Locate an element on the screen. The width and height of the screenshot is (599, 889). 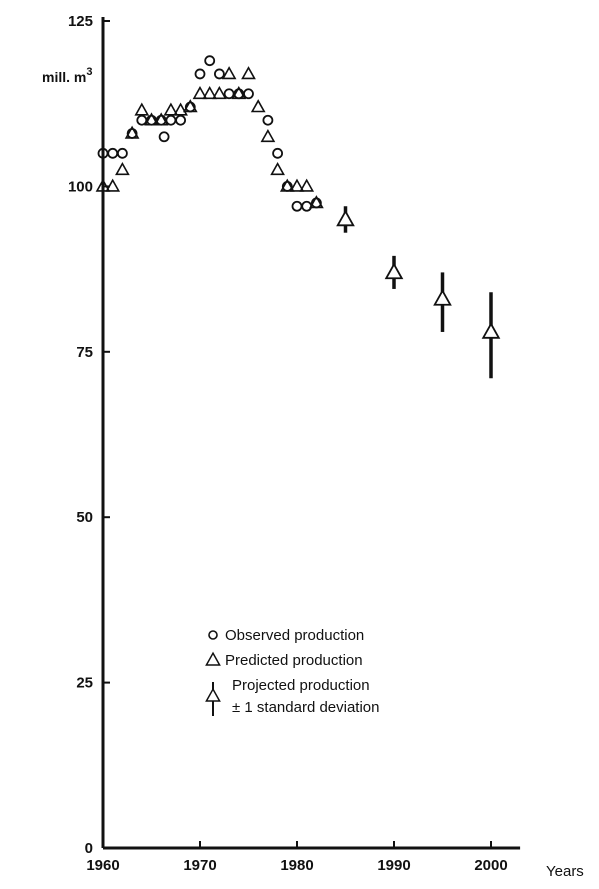
y-tick-label: 125 is located at coordinates (80, 21).